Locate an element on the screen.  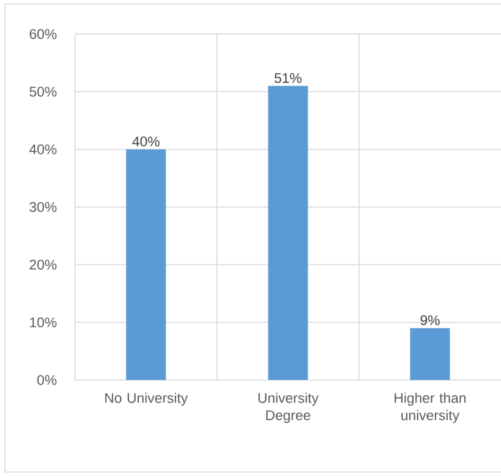
y-tick-label: 0% is located at coordinates (46, 380).